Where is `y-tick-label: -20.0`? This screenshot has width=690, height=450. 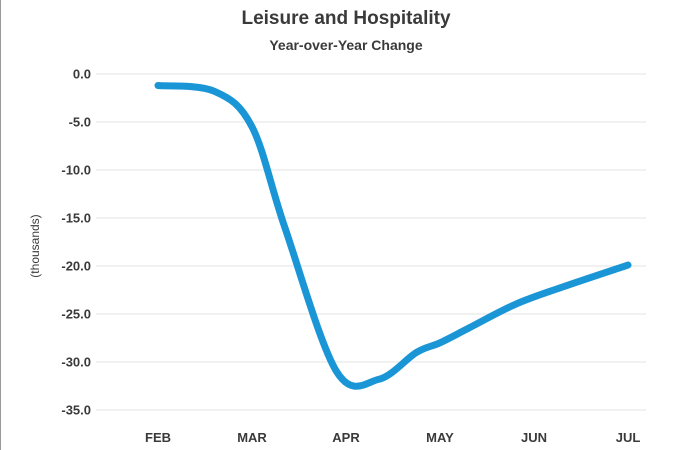
y-tick-label: -20.0 is located at coordinates (76, 266).